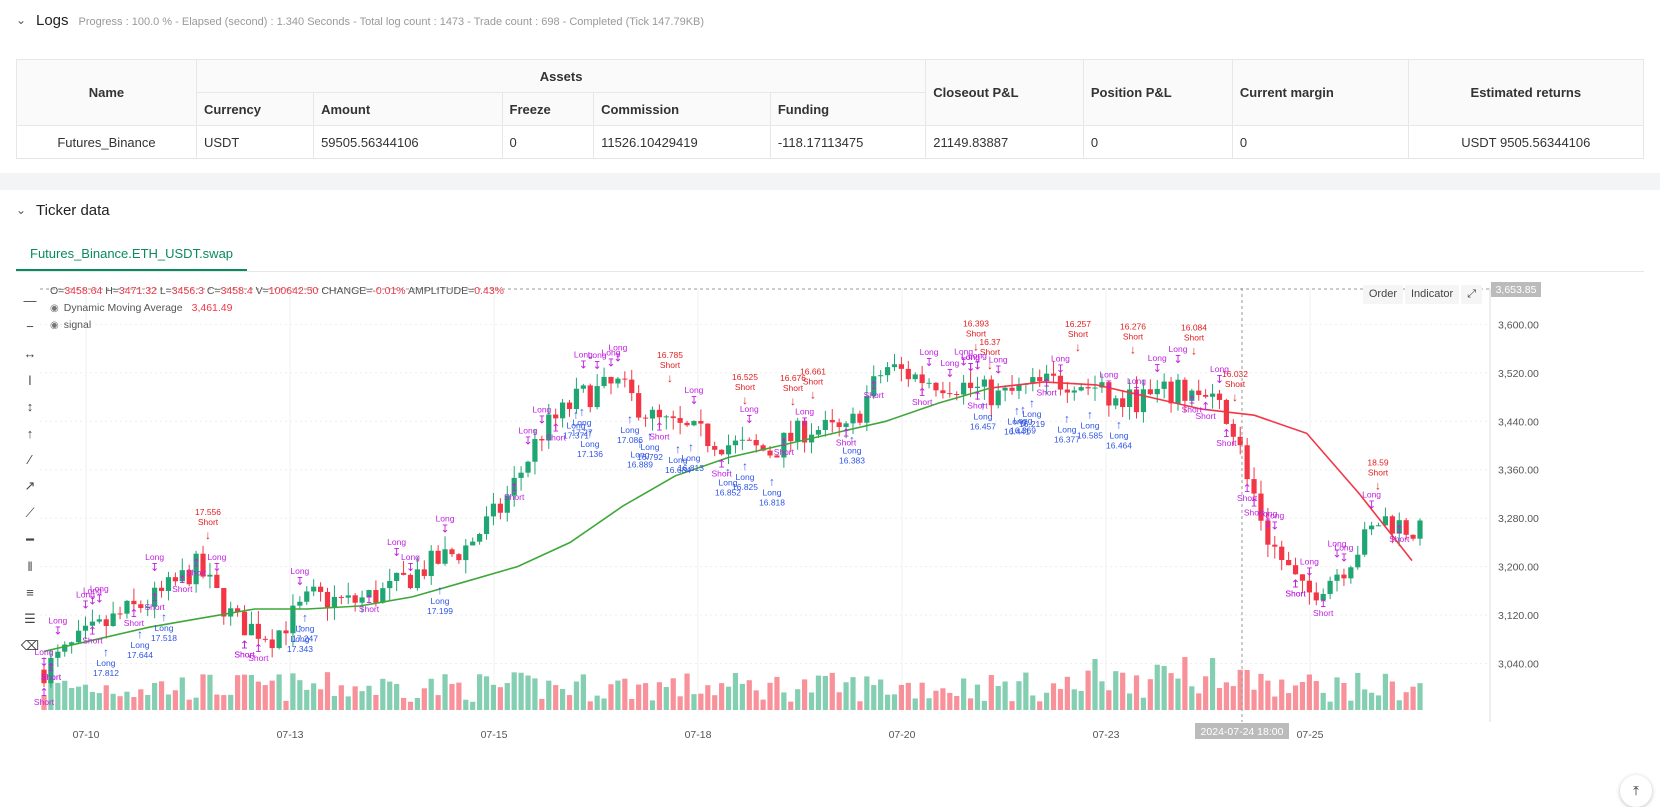  Describe the element at coordinates (389, 291) in the screenshot. I see `change-value: -0.01%` at that location.